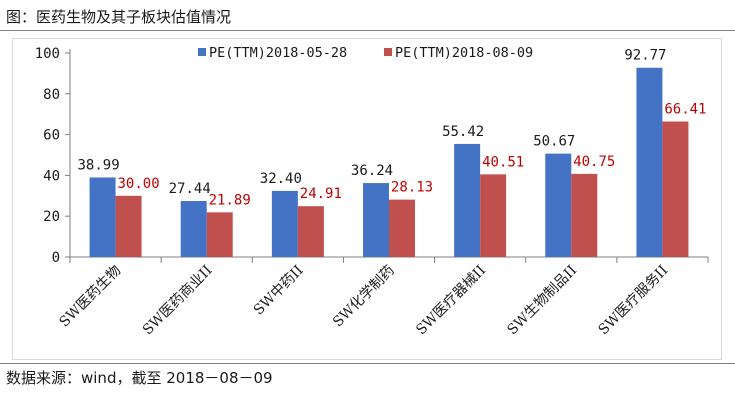 The image size is (735, 401). Describe the element at coordinates (51, 95) in the screenshot. I see `y-tick-label: 80` at that location.